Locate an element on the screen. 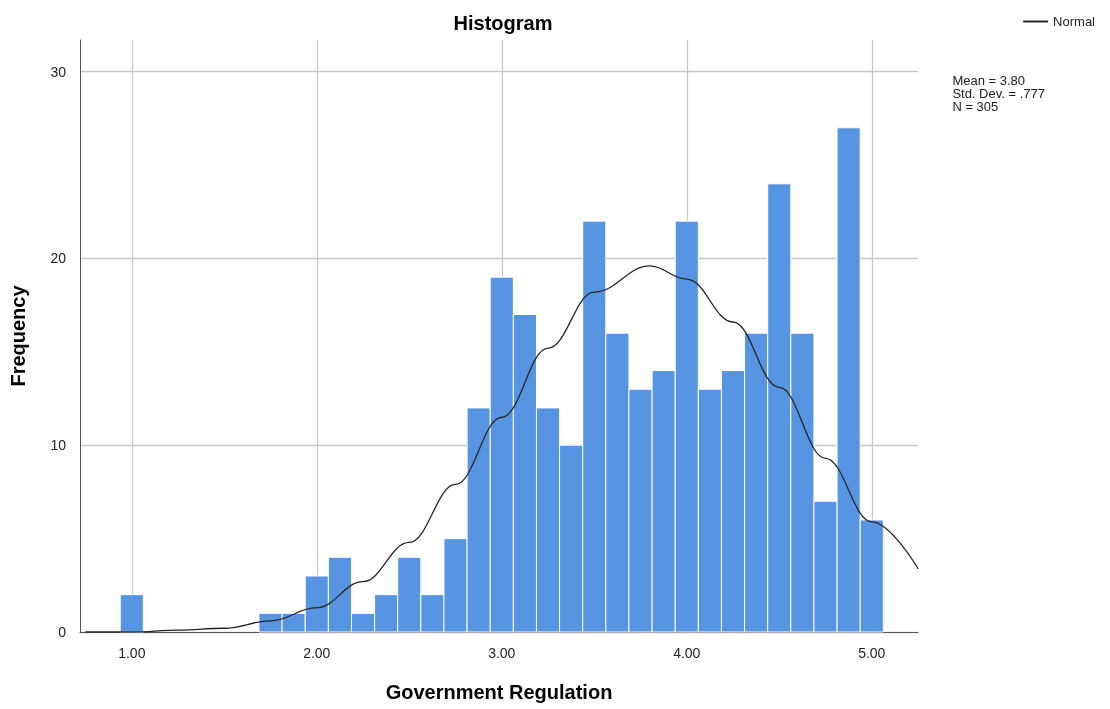  x-axis-title: Government Regulation is located at coordinates (499, 692).